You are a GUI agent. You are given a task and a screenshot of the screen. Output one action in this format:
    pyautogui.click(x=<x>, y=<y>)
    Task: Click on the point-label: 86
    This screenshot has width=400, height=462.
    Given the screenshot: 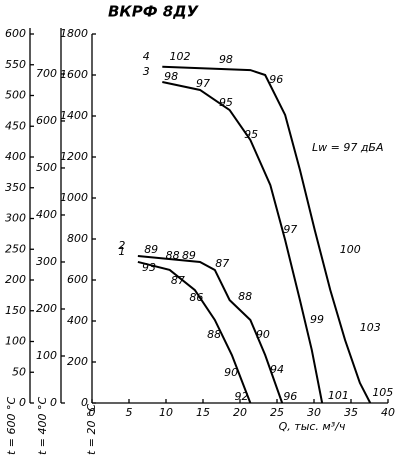 What is the action you would take?
    pyautogui.click(x=196, y=297)
    